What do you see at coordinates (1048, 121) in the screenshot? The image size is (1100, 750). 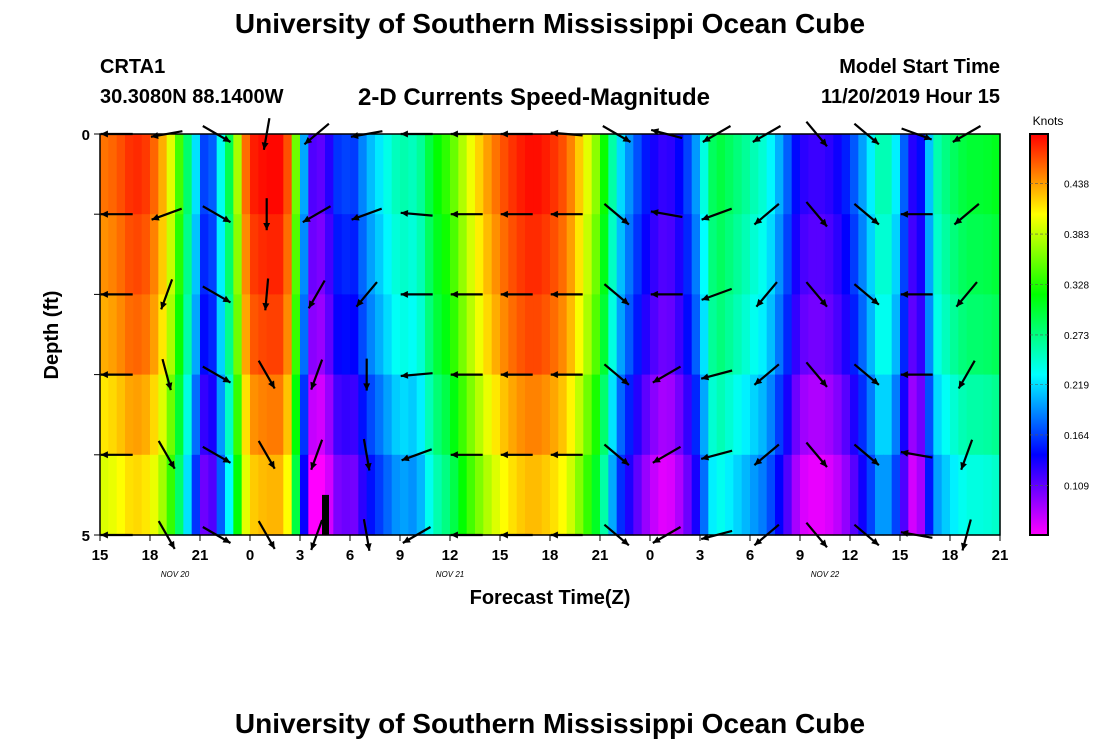 I see `colorbar-title: Knots` at bounding box center [1048, 121].